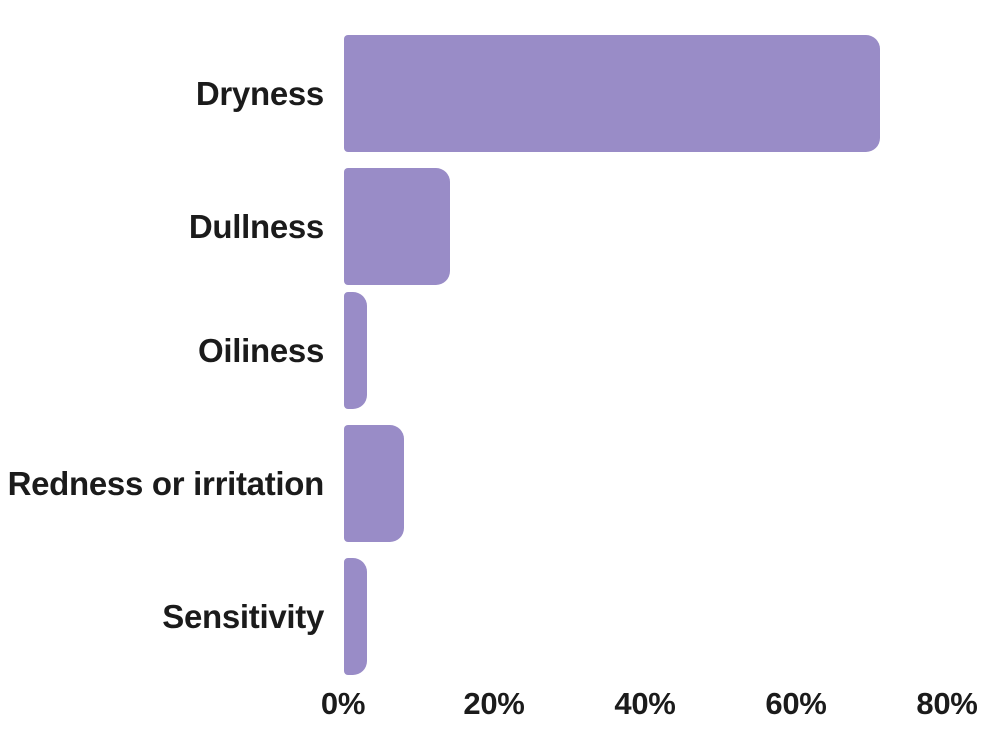 The image size is (1000, 750). Describe the element at coordinates (355, 616) in the screenshot. I see `bar-sensitivity` at that location.